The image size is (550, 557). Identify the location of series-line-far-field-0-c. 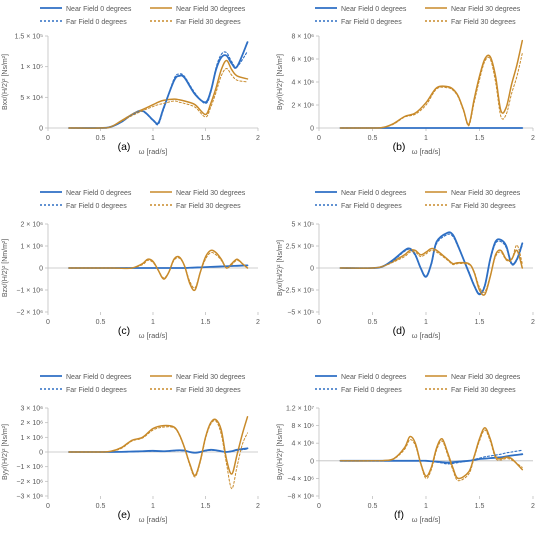
(158, 266).